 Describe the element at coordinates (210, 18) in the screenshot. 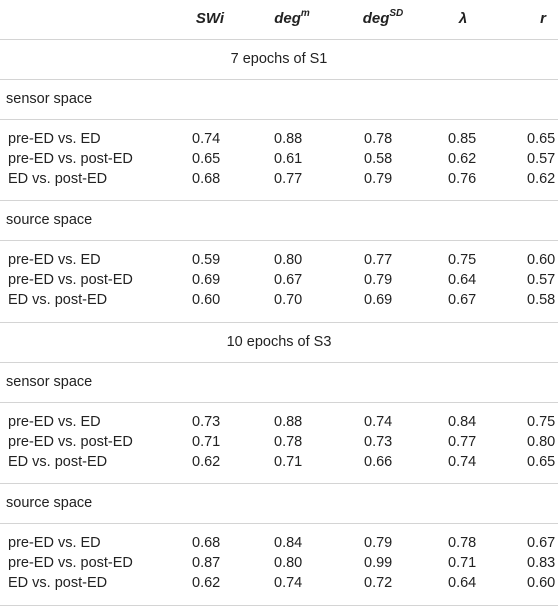

I see `header-swi: SWi` at that location.